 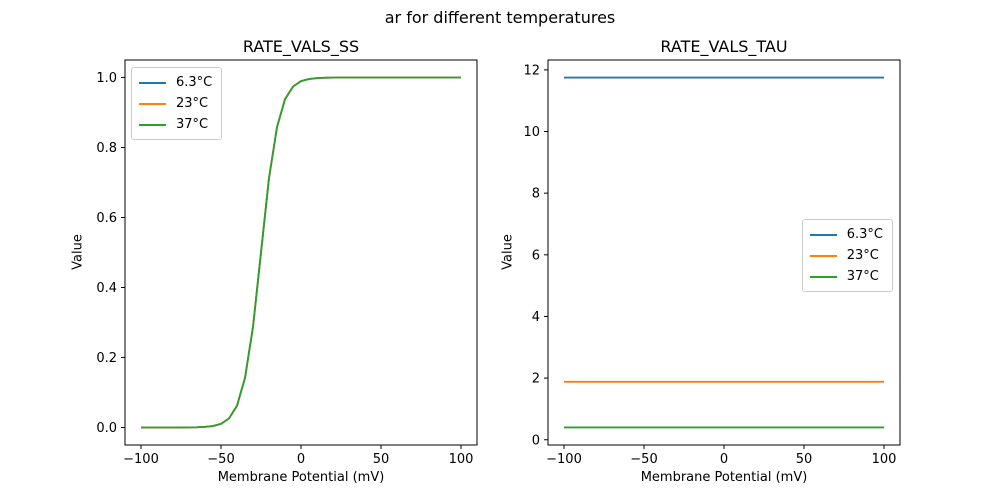 What do you see at coordinates (106, 288) in the screenshot?
I see `y-tick-label: 0.4` at bounding box center [106, 288].